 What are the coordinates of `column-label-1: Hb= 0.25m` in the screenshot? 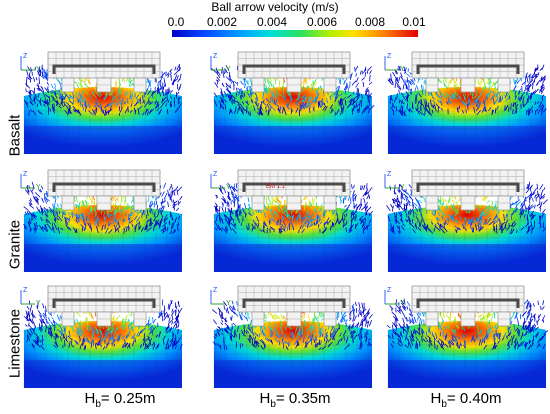 It's located at (120, 400).